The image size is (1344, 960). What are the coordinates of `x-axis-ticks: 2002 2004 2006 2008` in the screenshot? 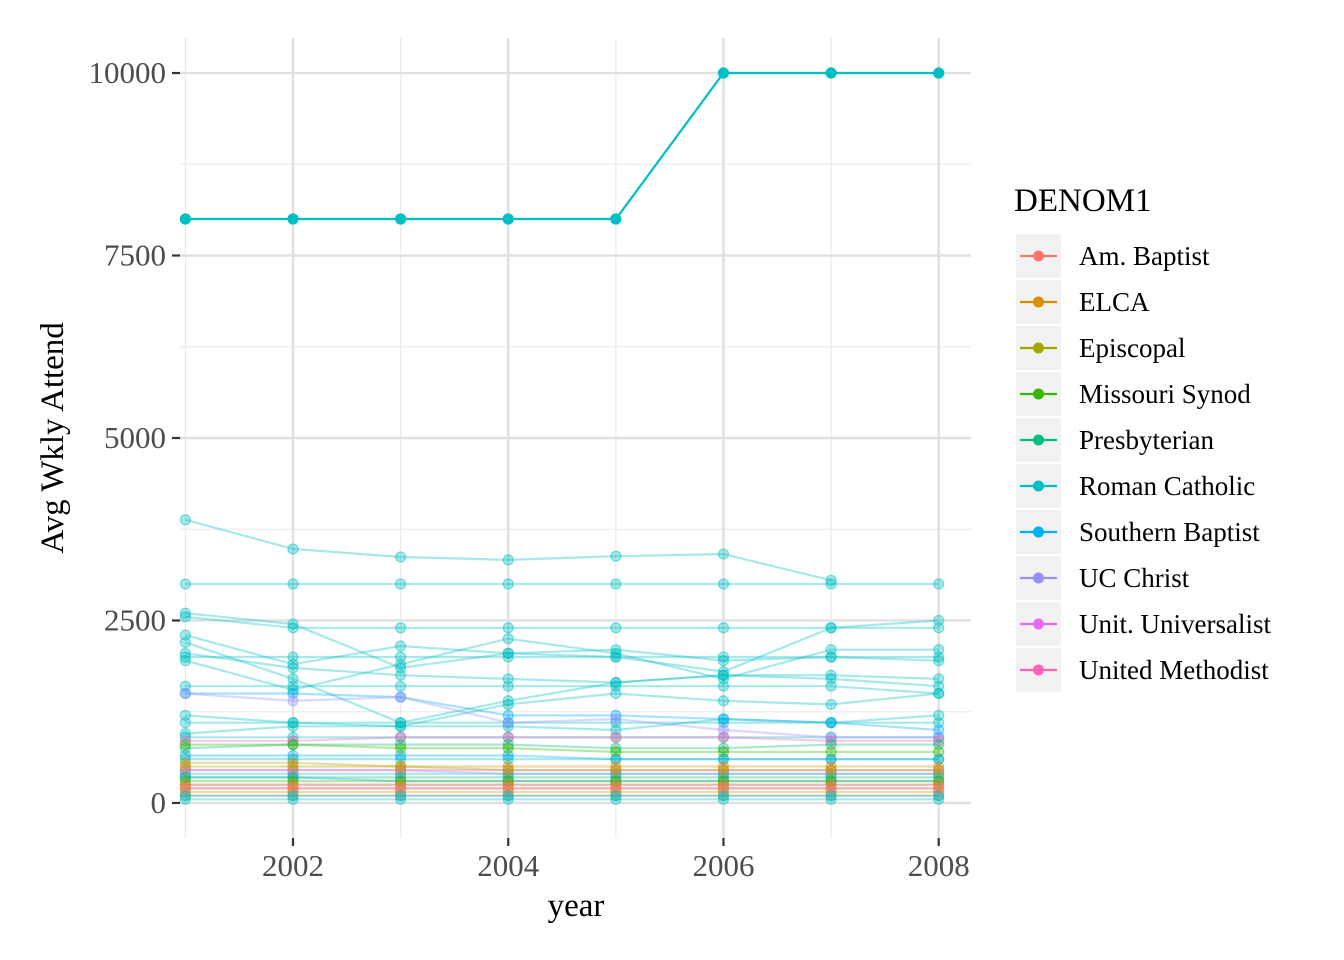 It's located at (616, 860).